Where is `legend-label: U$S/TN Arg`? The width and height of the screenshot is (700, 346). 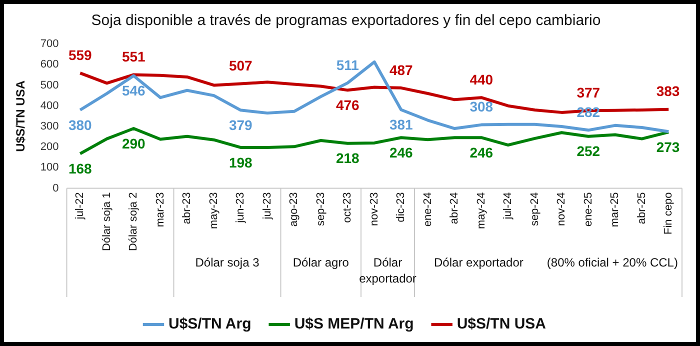
legend-label: U$S/TN Arg is located at coordinates (210, 324).